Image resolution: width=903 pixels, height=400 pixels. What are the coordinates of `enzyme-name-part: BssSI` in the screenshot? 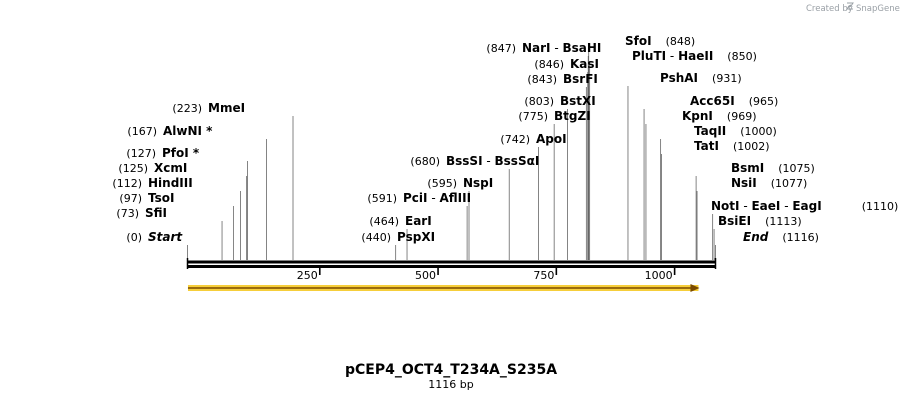 It's located at (464, 161).